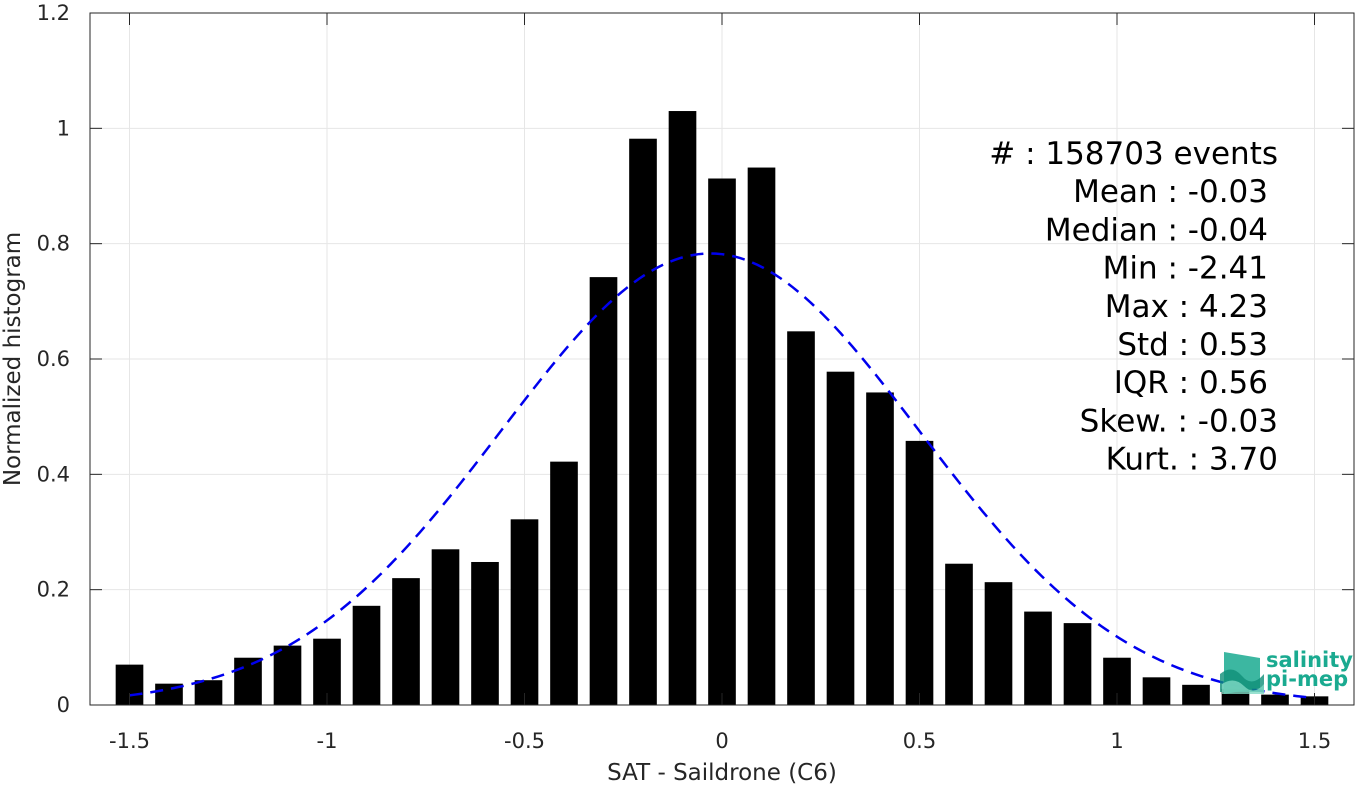 This screenshot has width=1367, height=785. What do you see at coordinates (1116, 741) in the screenshot?
I see `x-tick-label: 1` at bounding box center [1116, 741].